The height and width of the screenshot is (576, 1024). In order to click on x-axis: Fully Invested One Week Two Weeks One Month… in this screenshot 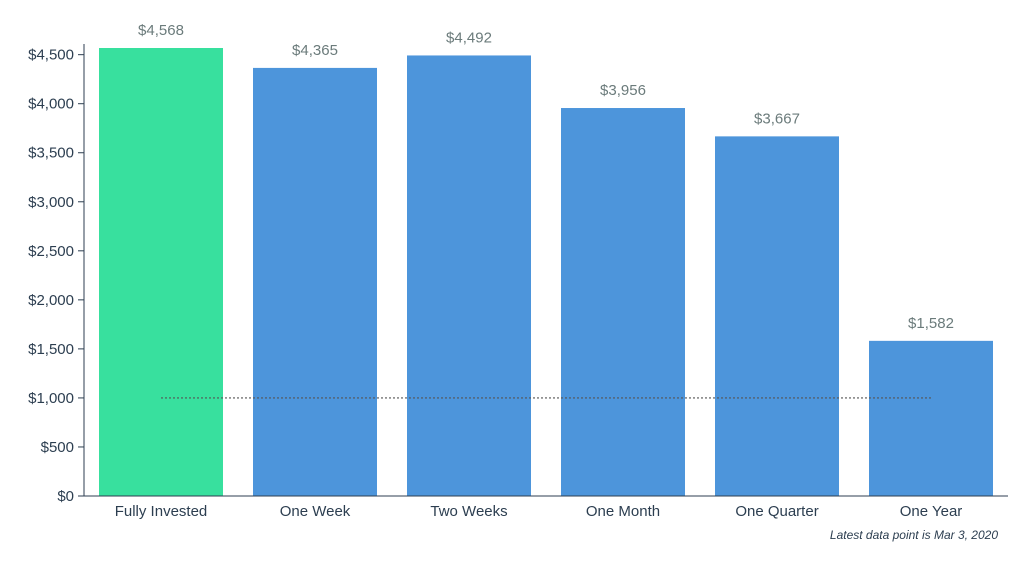, I will do `click(546, 507)`.